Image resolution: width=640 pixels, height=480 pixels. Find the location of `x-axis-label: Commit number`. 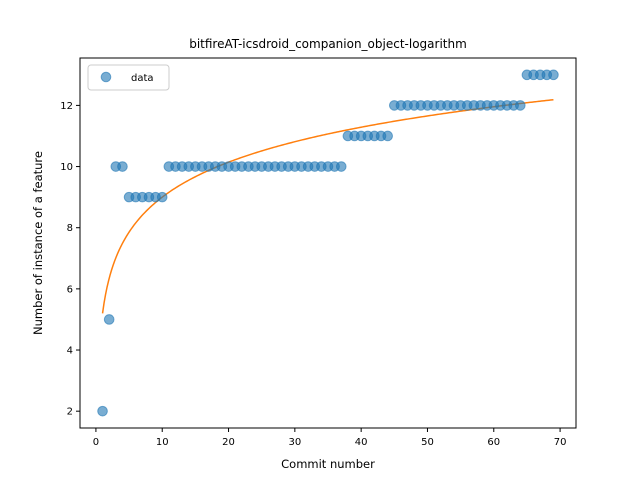

x-axis-label: Commit number is located at coordinates (328, 464).